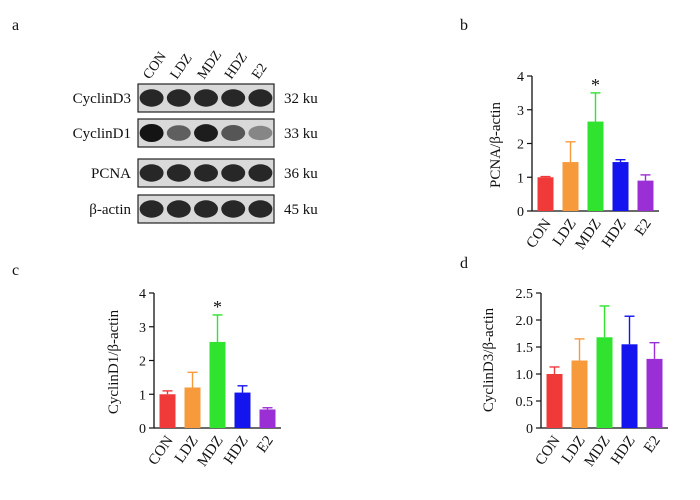  Describe the element at coordinates (236, 66) in the screenshot. I see `lane-label: HDZ` at that location.